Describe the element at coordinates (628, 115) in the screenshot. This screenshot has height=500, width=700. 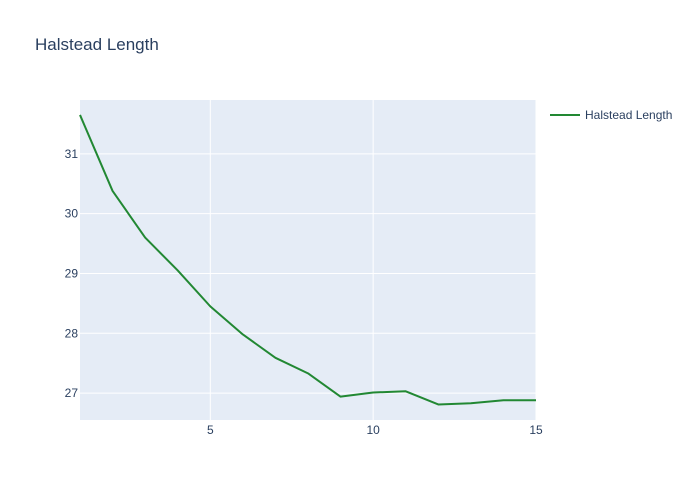
I see `legend-label: Halstead Length` at that location.